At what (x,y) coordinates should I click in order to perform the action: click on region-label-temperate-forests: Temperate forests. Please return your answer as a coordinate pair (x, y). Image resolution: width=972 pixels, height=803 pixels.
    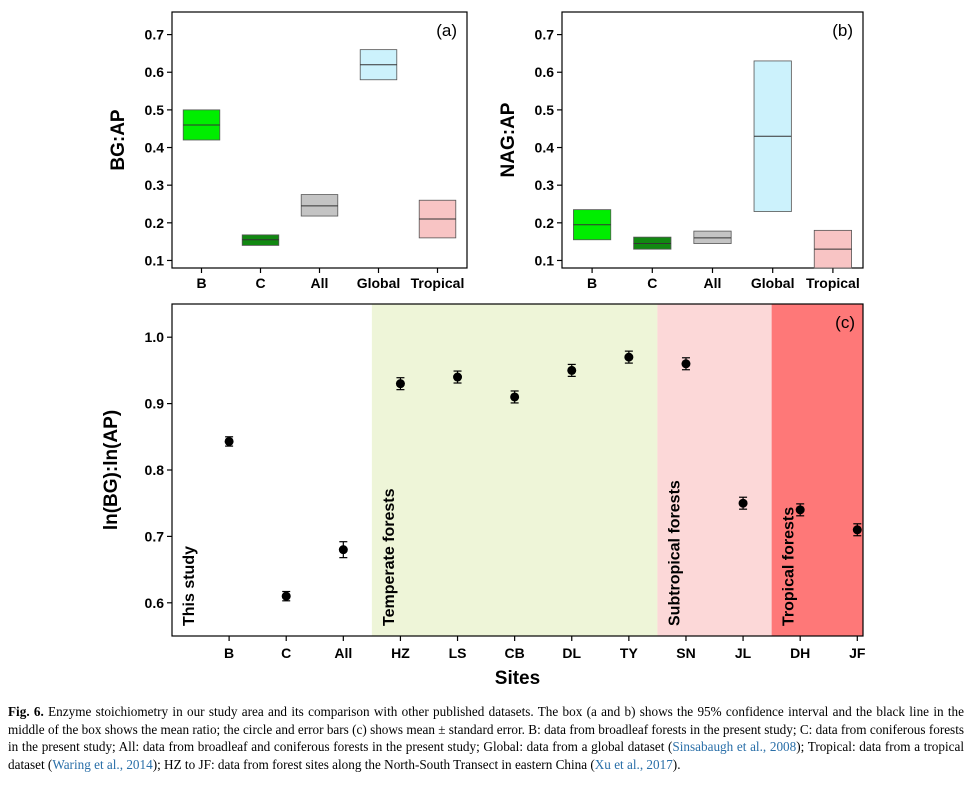
    Looking at the image, I should click on (389, 557).